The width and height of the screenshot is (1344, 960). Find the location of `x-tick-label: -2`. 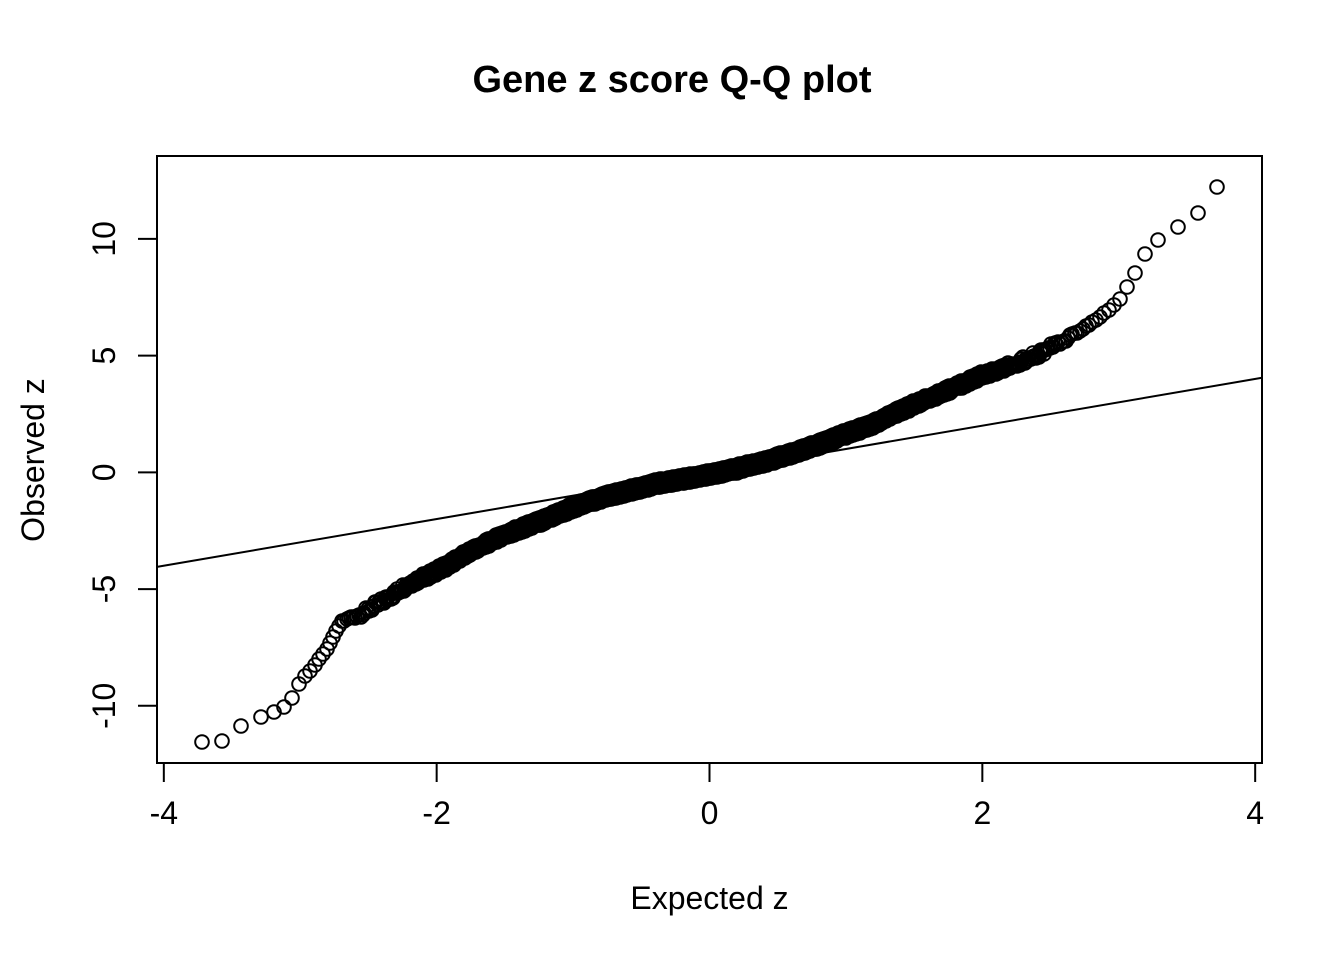

x-tick-label: -2 is located at coordinates (436, 813).